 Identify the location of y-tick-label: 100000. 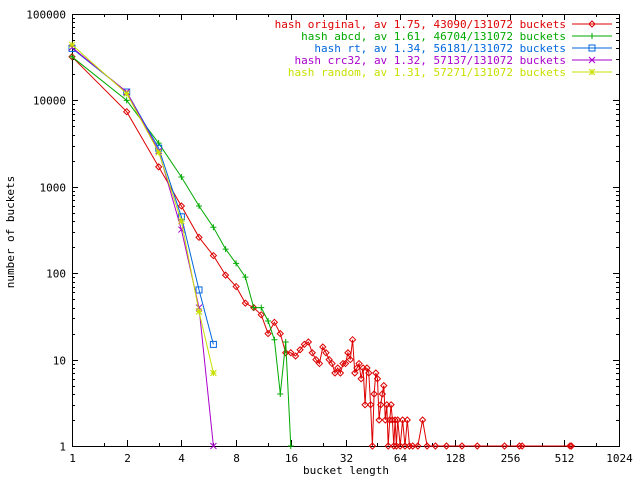
(46, 15).